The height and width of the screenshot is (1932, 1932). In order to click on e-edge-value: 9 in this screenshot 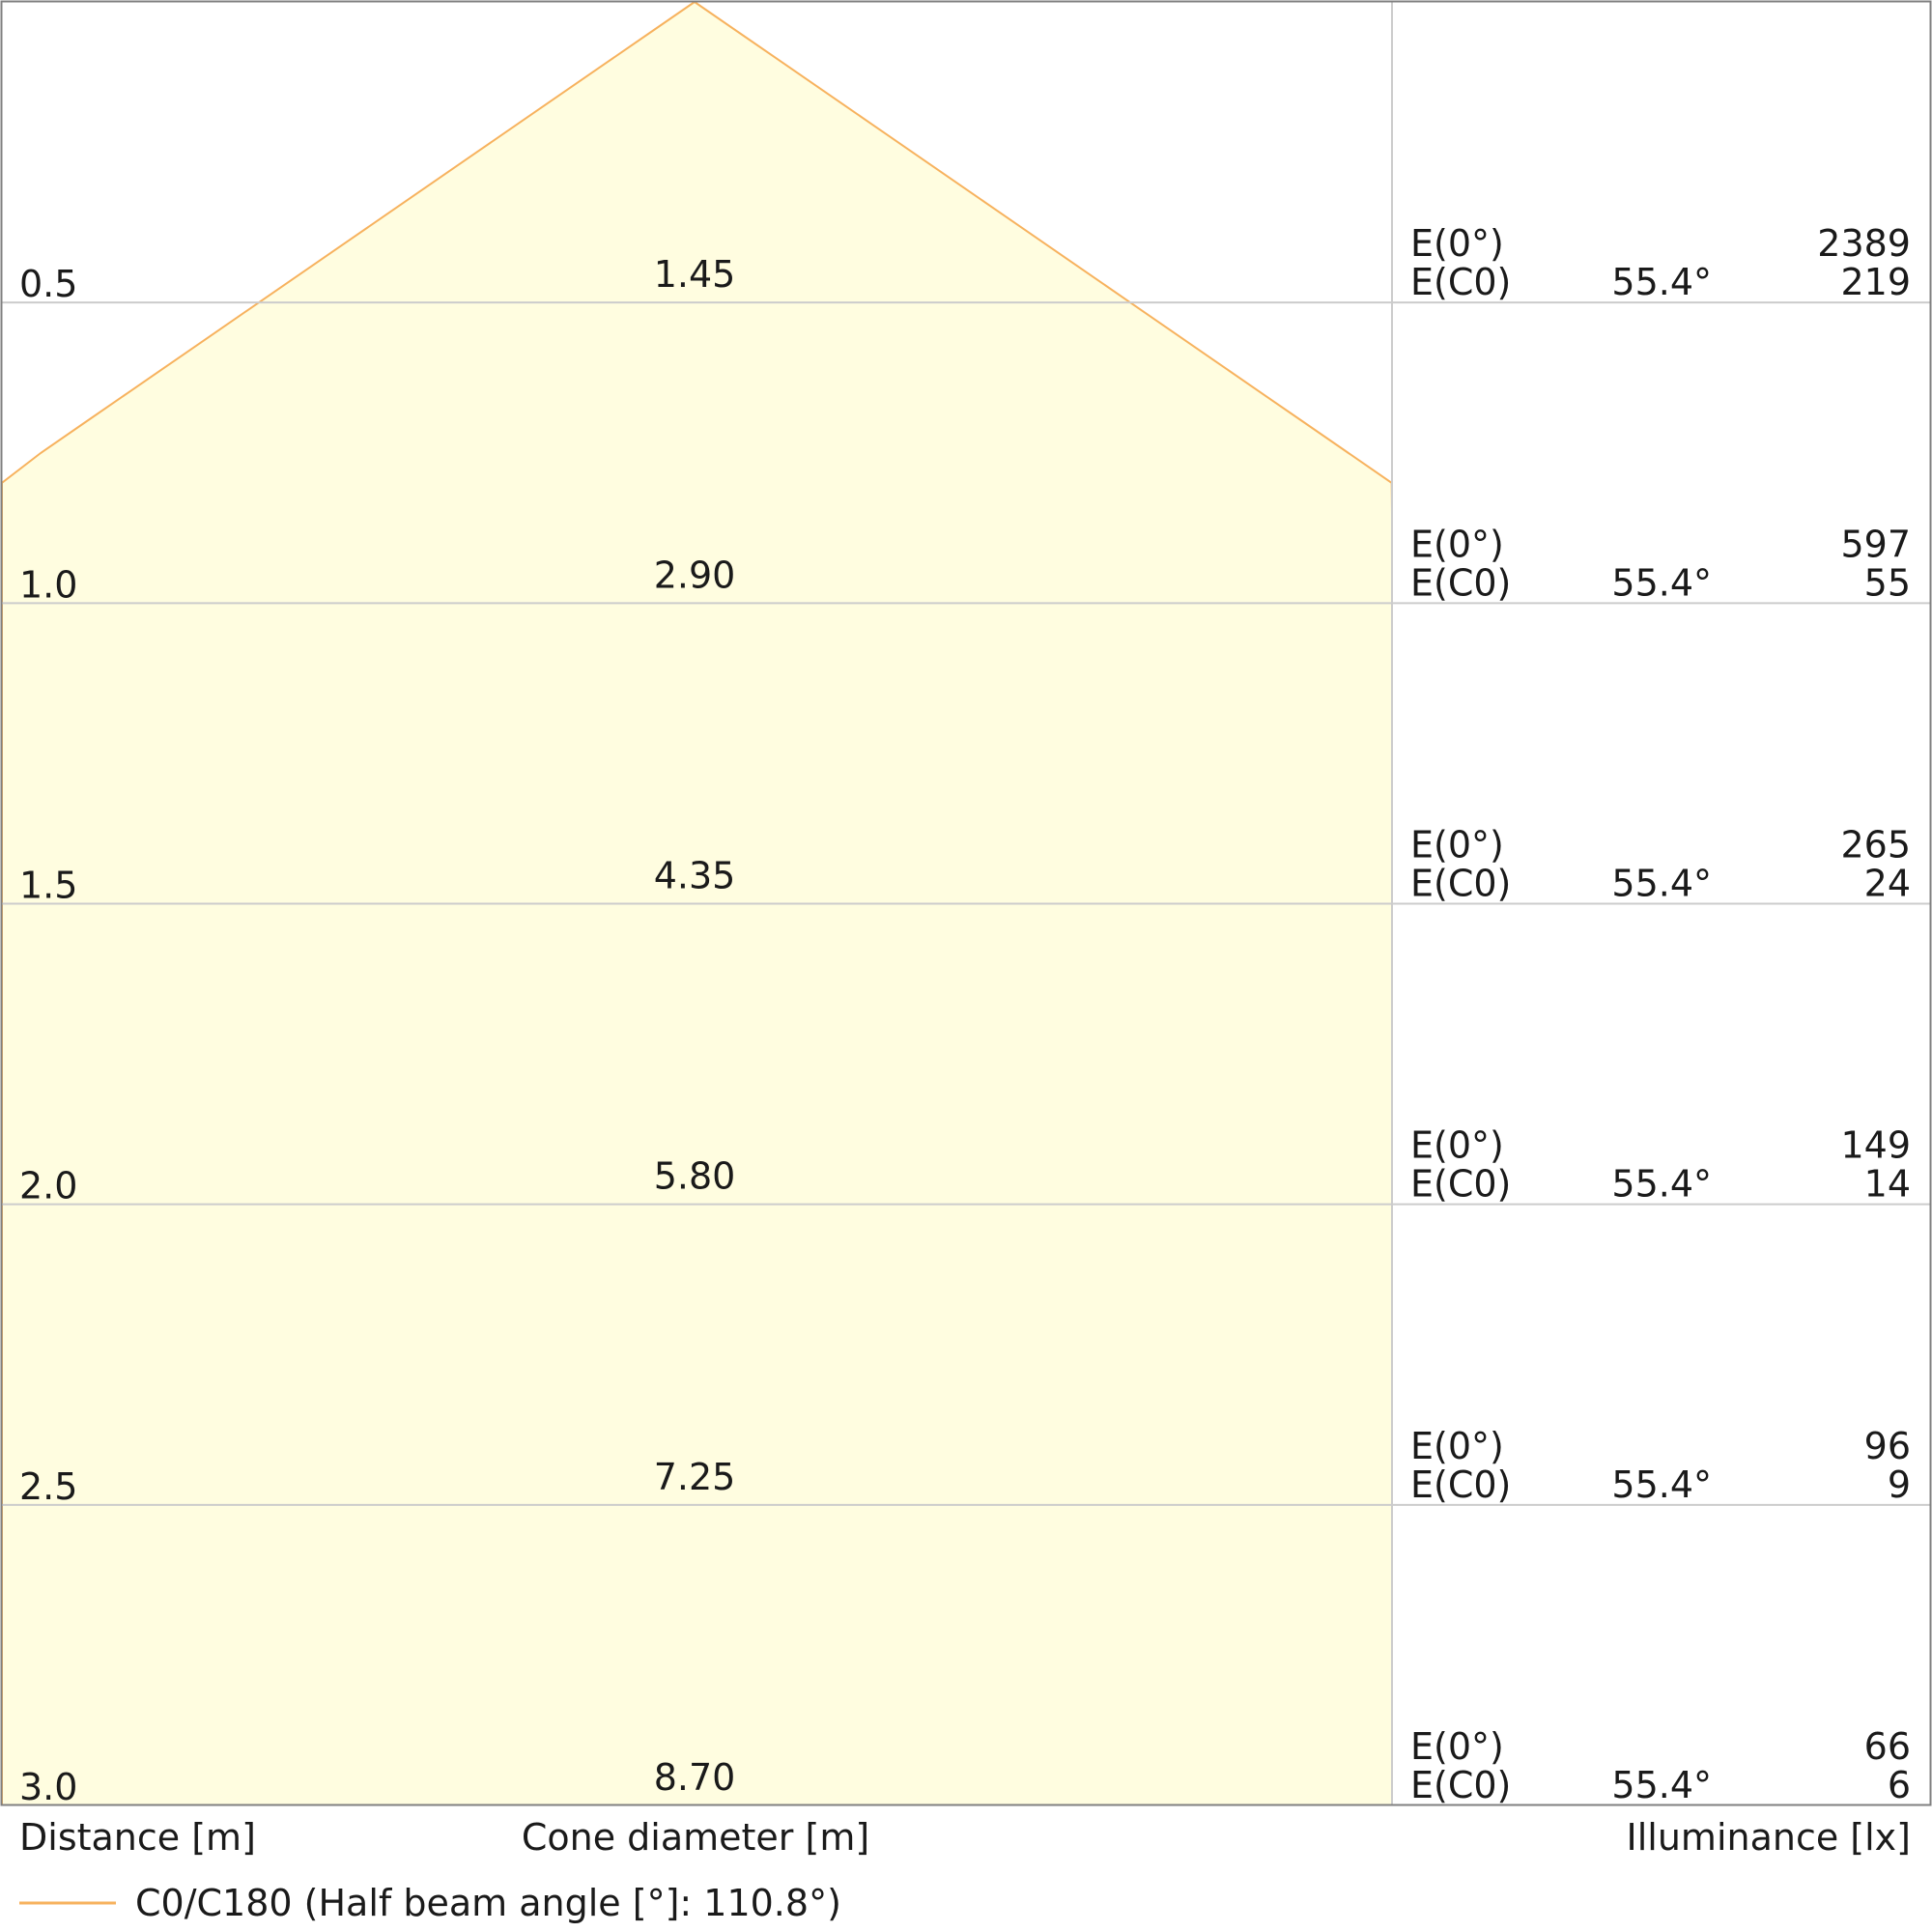, I will do `click(1899, 1484)`.